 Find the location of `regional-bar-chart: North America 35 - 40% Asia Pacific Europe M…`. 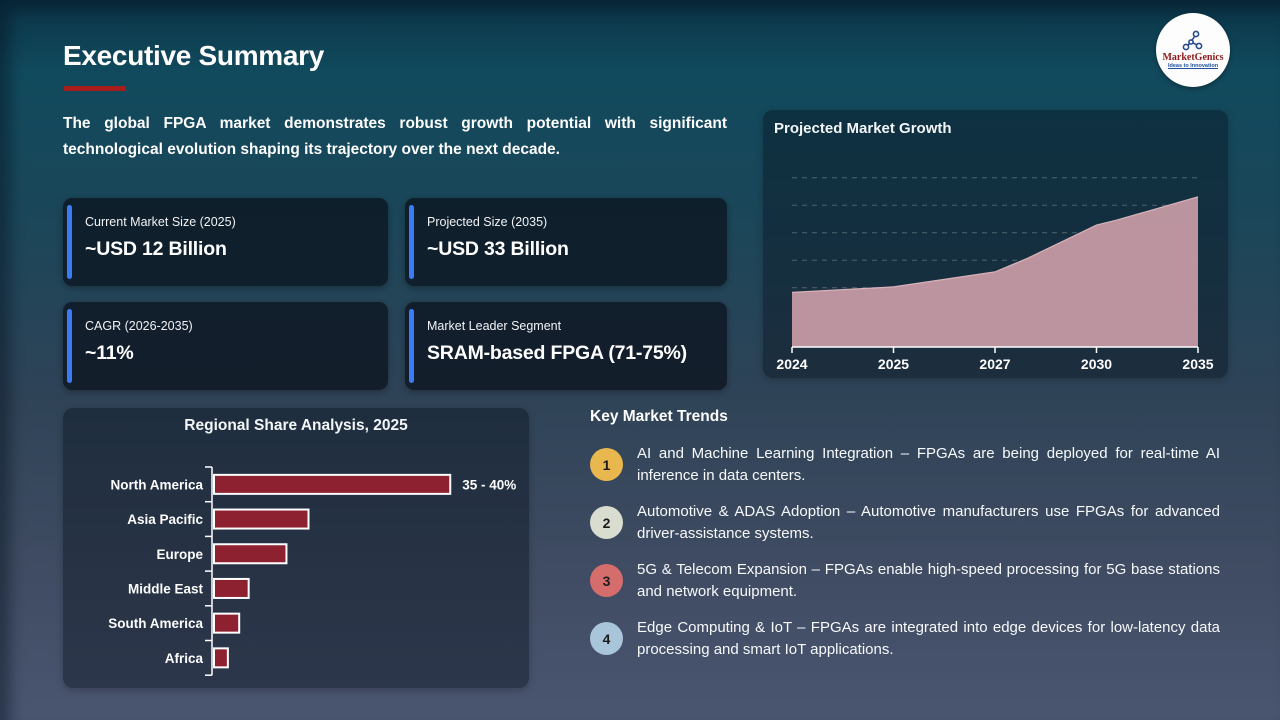

regional-bar-chart: North America 35 - 40% Asia Pacific Europe M… is located at coordinates (312, 571).